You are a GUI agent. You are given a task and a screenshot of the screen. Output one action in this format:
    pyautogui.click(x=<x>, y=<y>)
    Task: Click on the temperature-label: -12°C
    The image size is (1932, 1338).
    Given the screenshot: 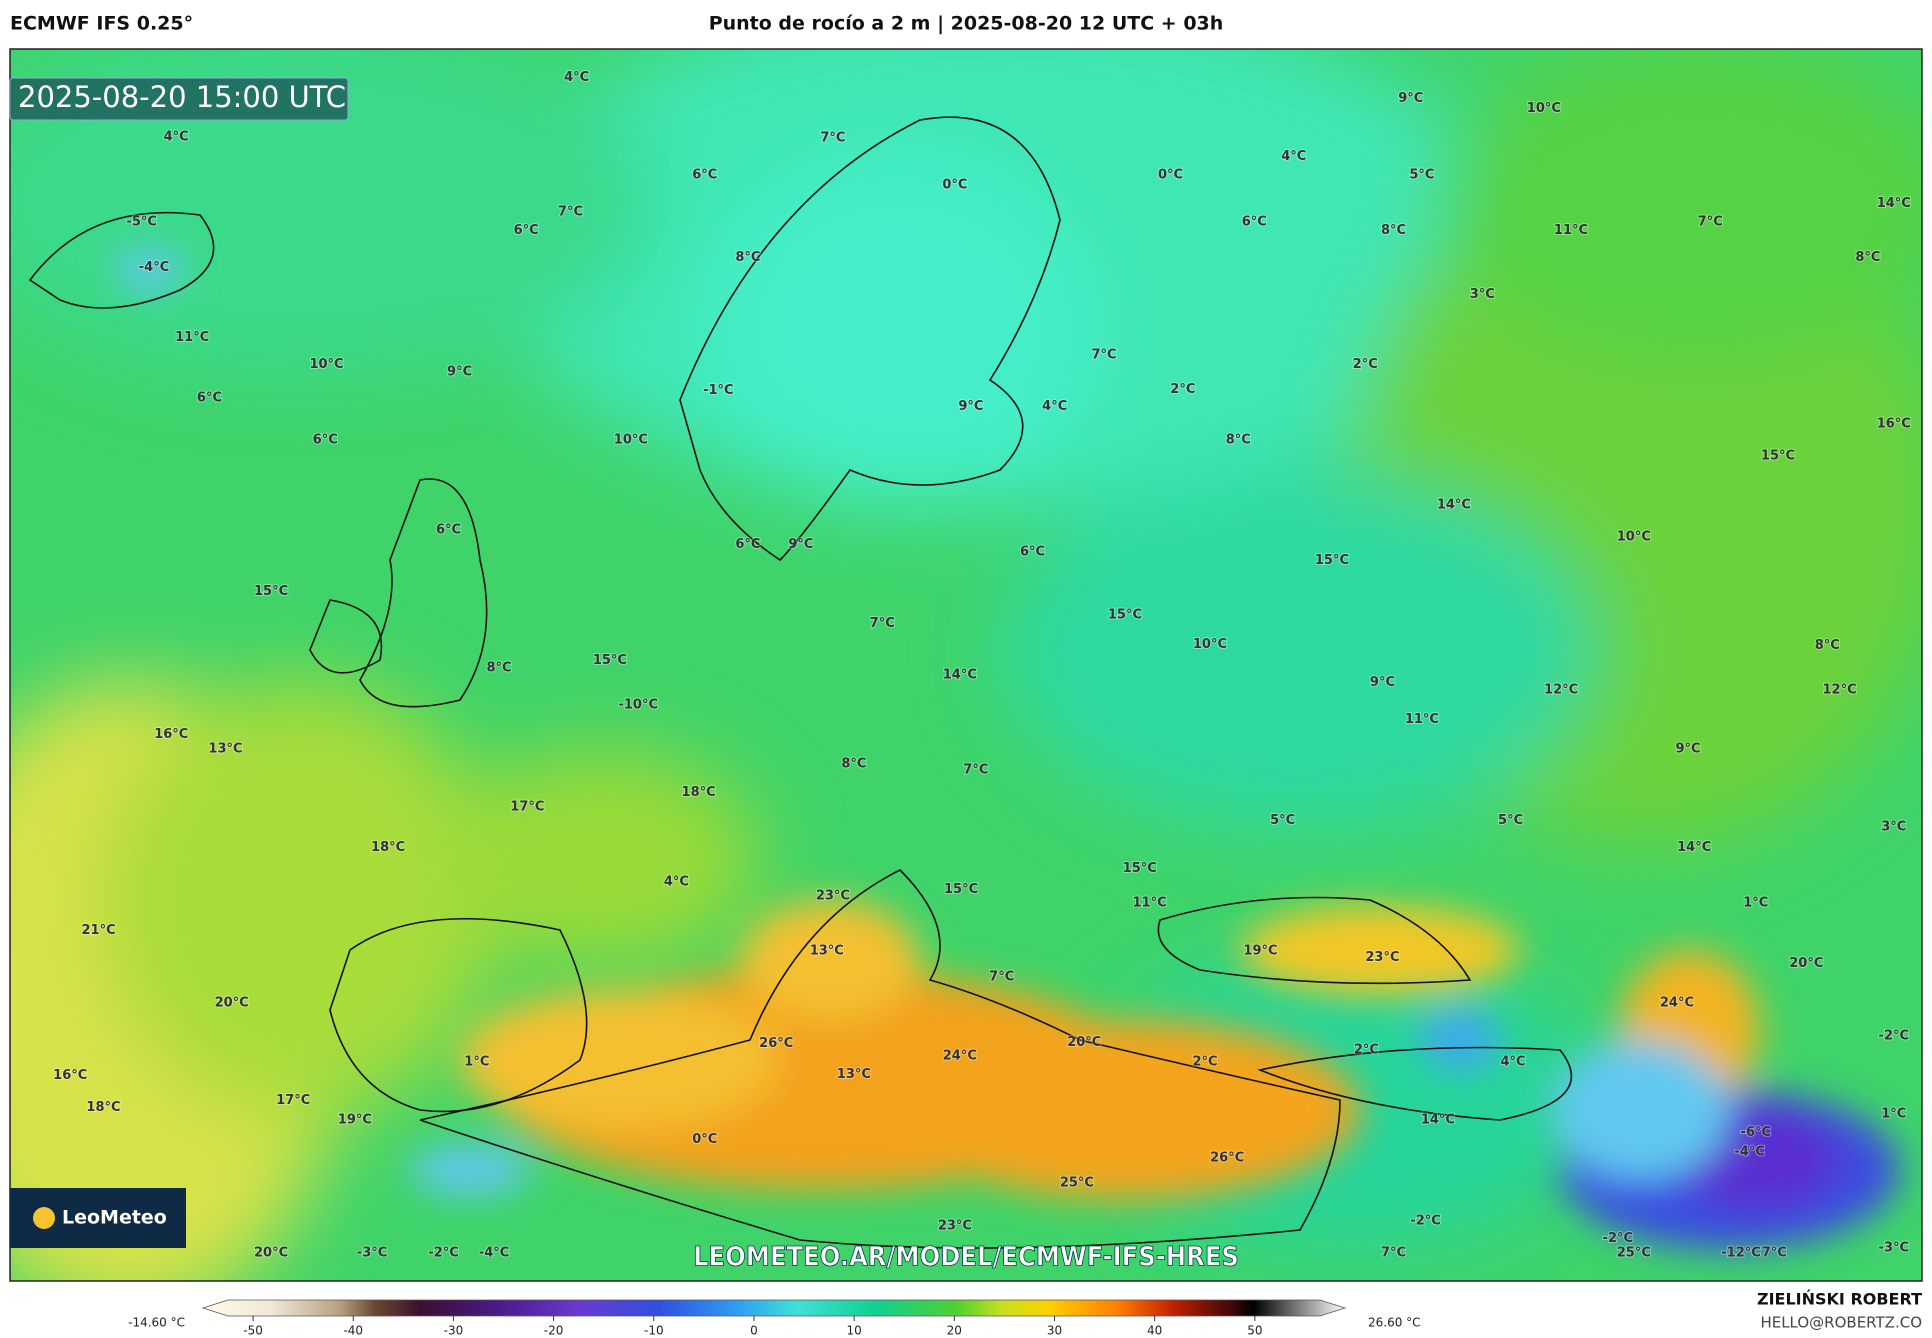 What is the action you would take?
    pyautogui.click(x=1741, y=1253)
    